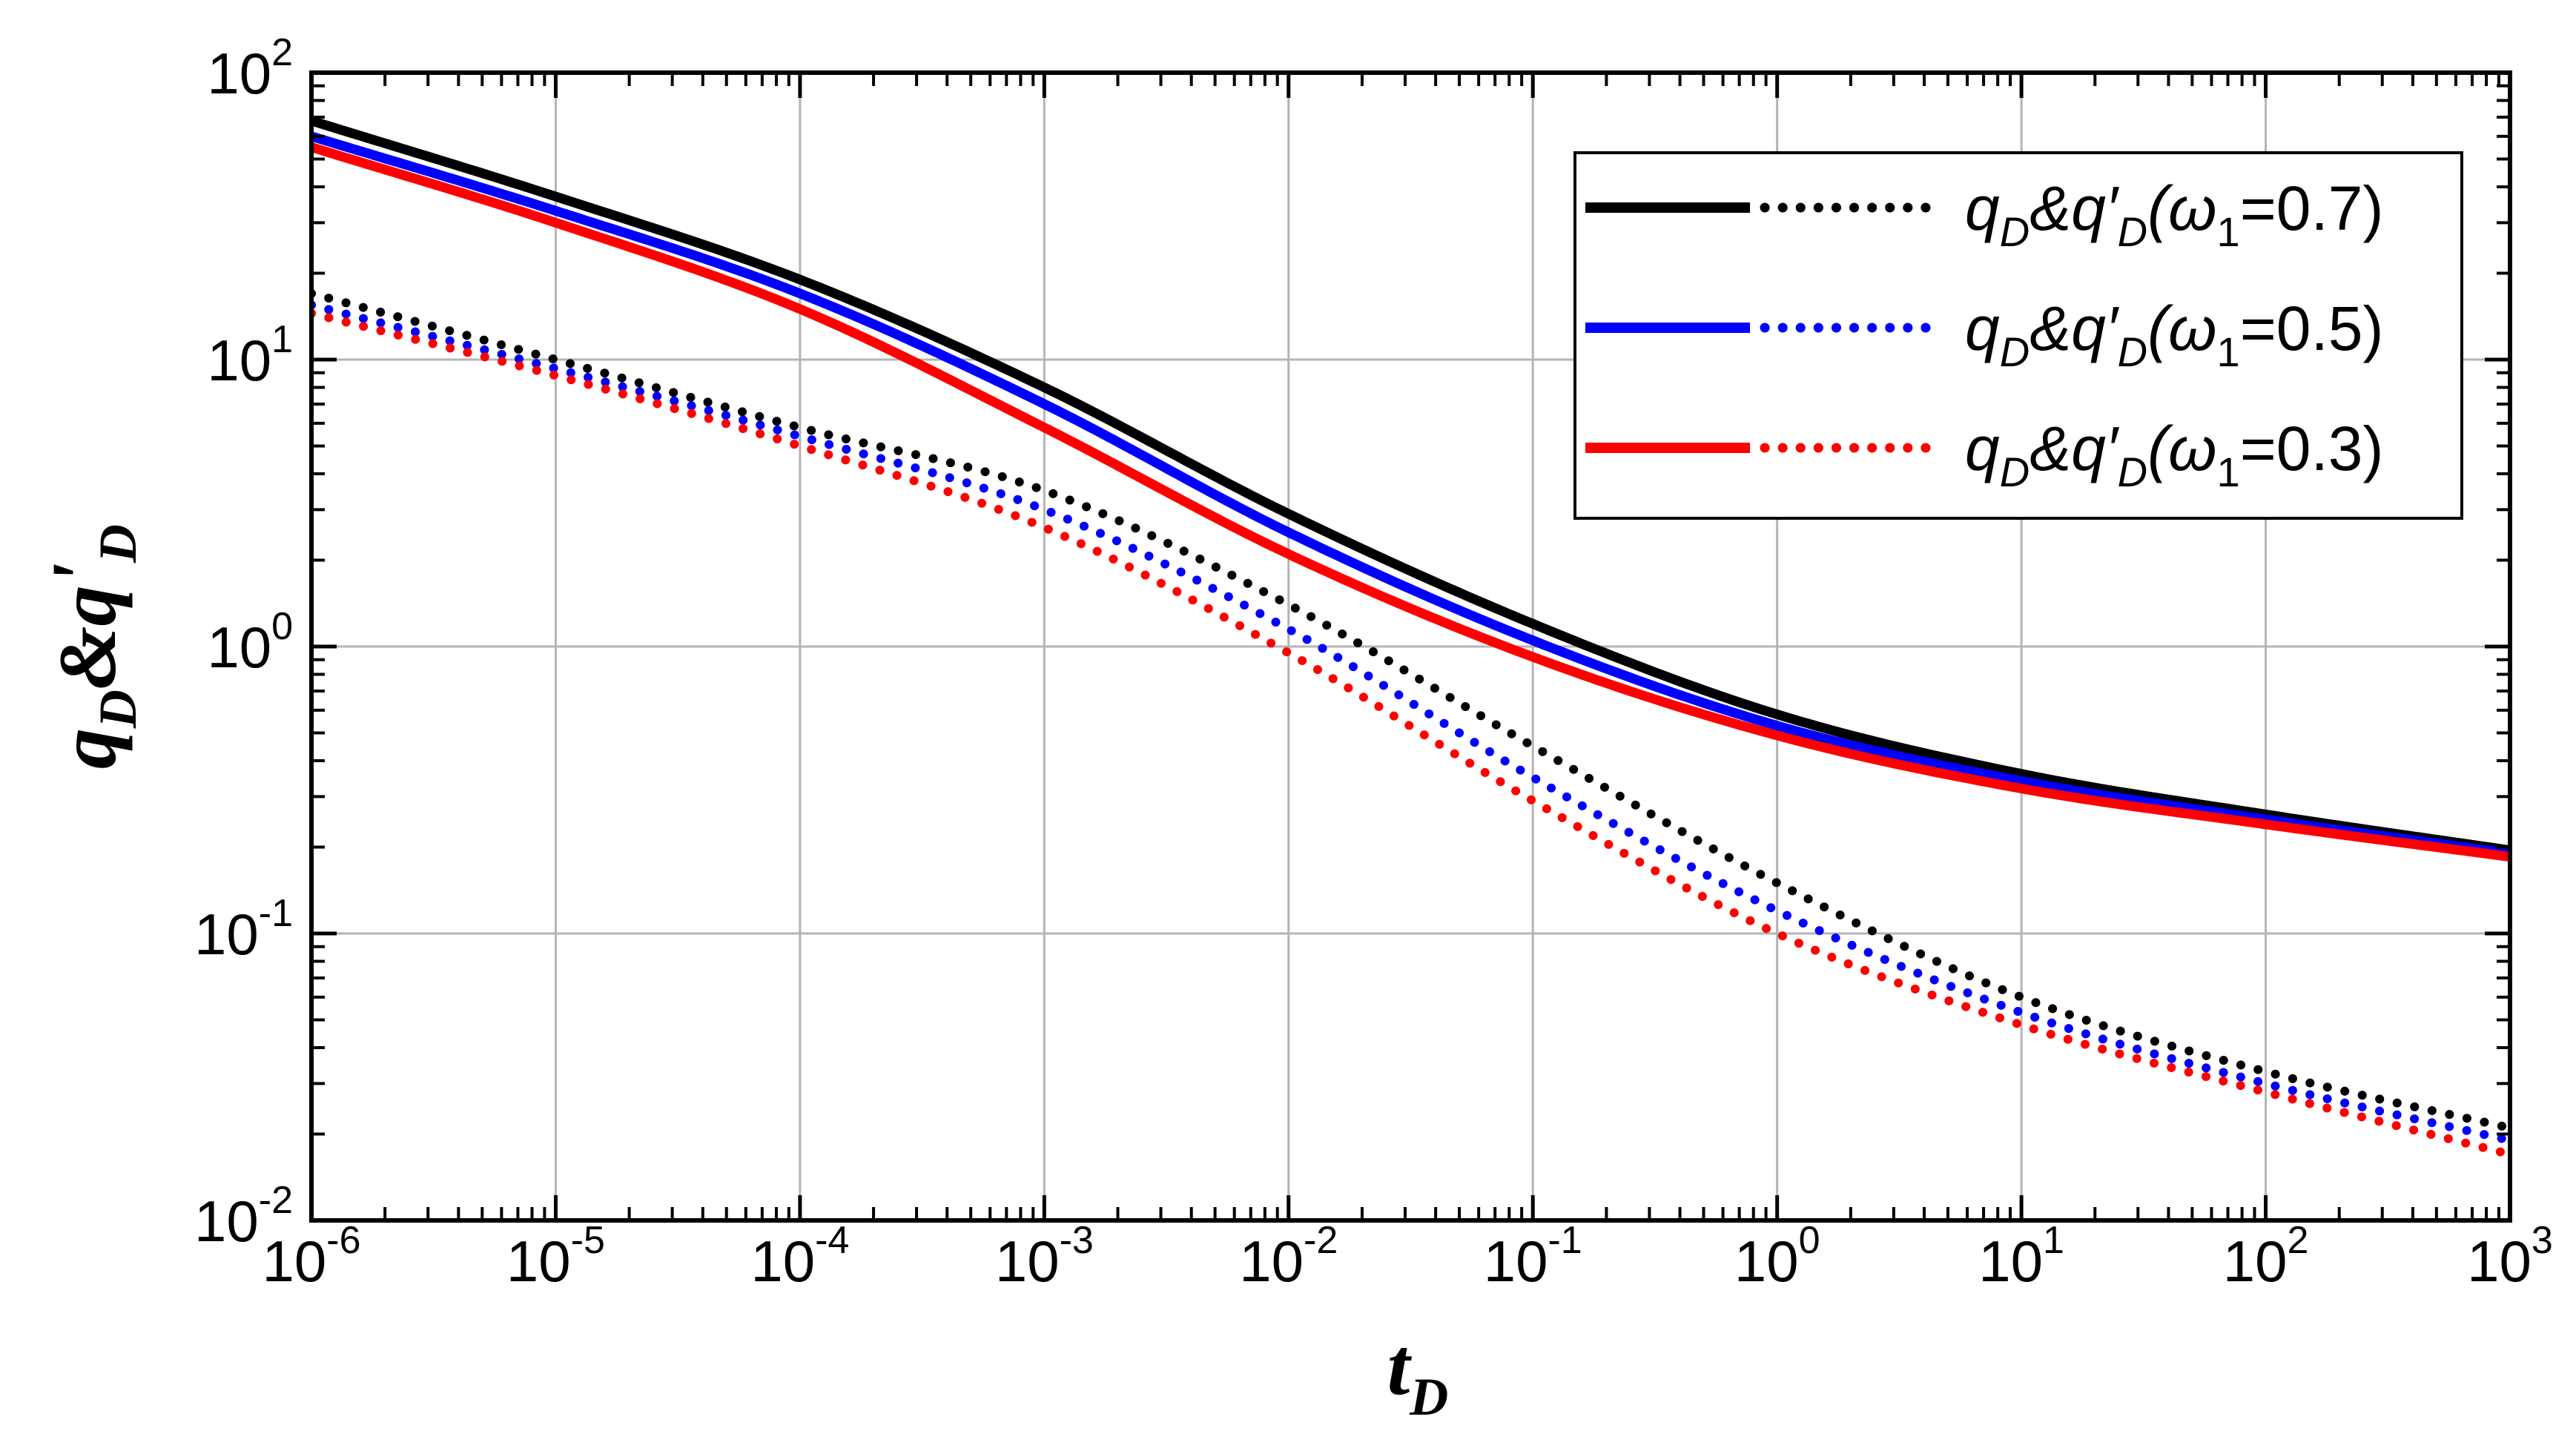  I want to click on y-tick-label: 10², so click(250, 68).